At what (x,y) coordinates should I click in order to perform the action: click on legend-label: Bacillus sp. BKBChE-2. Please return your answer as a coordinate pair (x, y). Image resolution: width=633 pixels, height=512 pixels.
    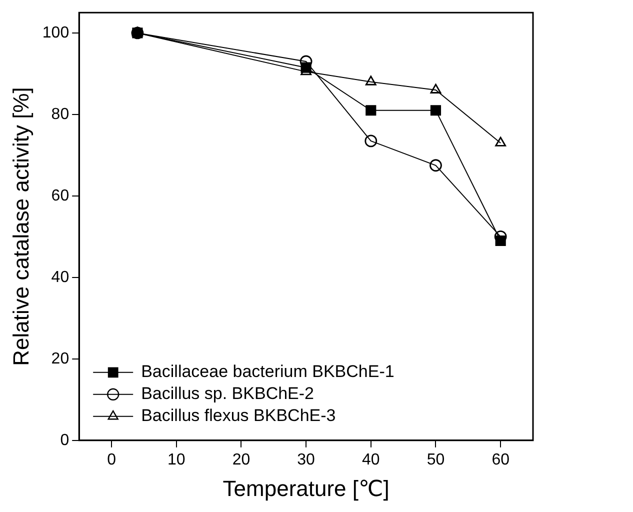
    Looking at the image, I should click on (227, 394).